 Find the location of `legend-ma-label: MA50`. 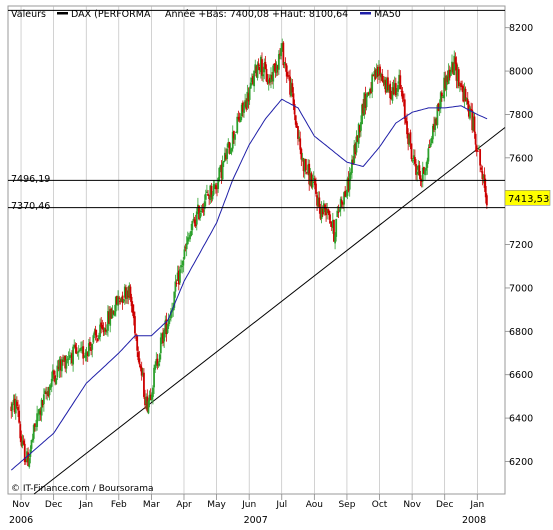

legend-ma-label: MA50 is located at coordinates (387, 14).